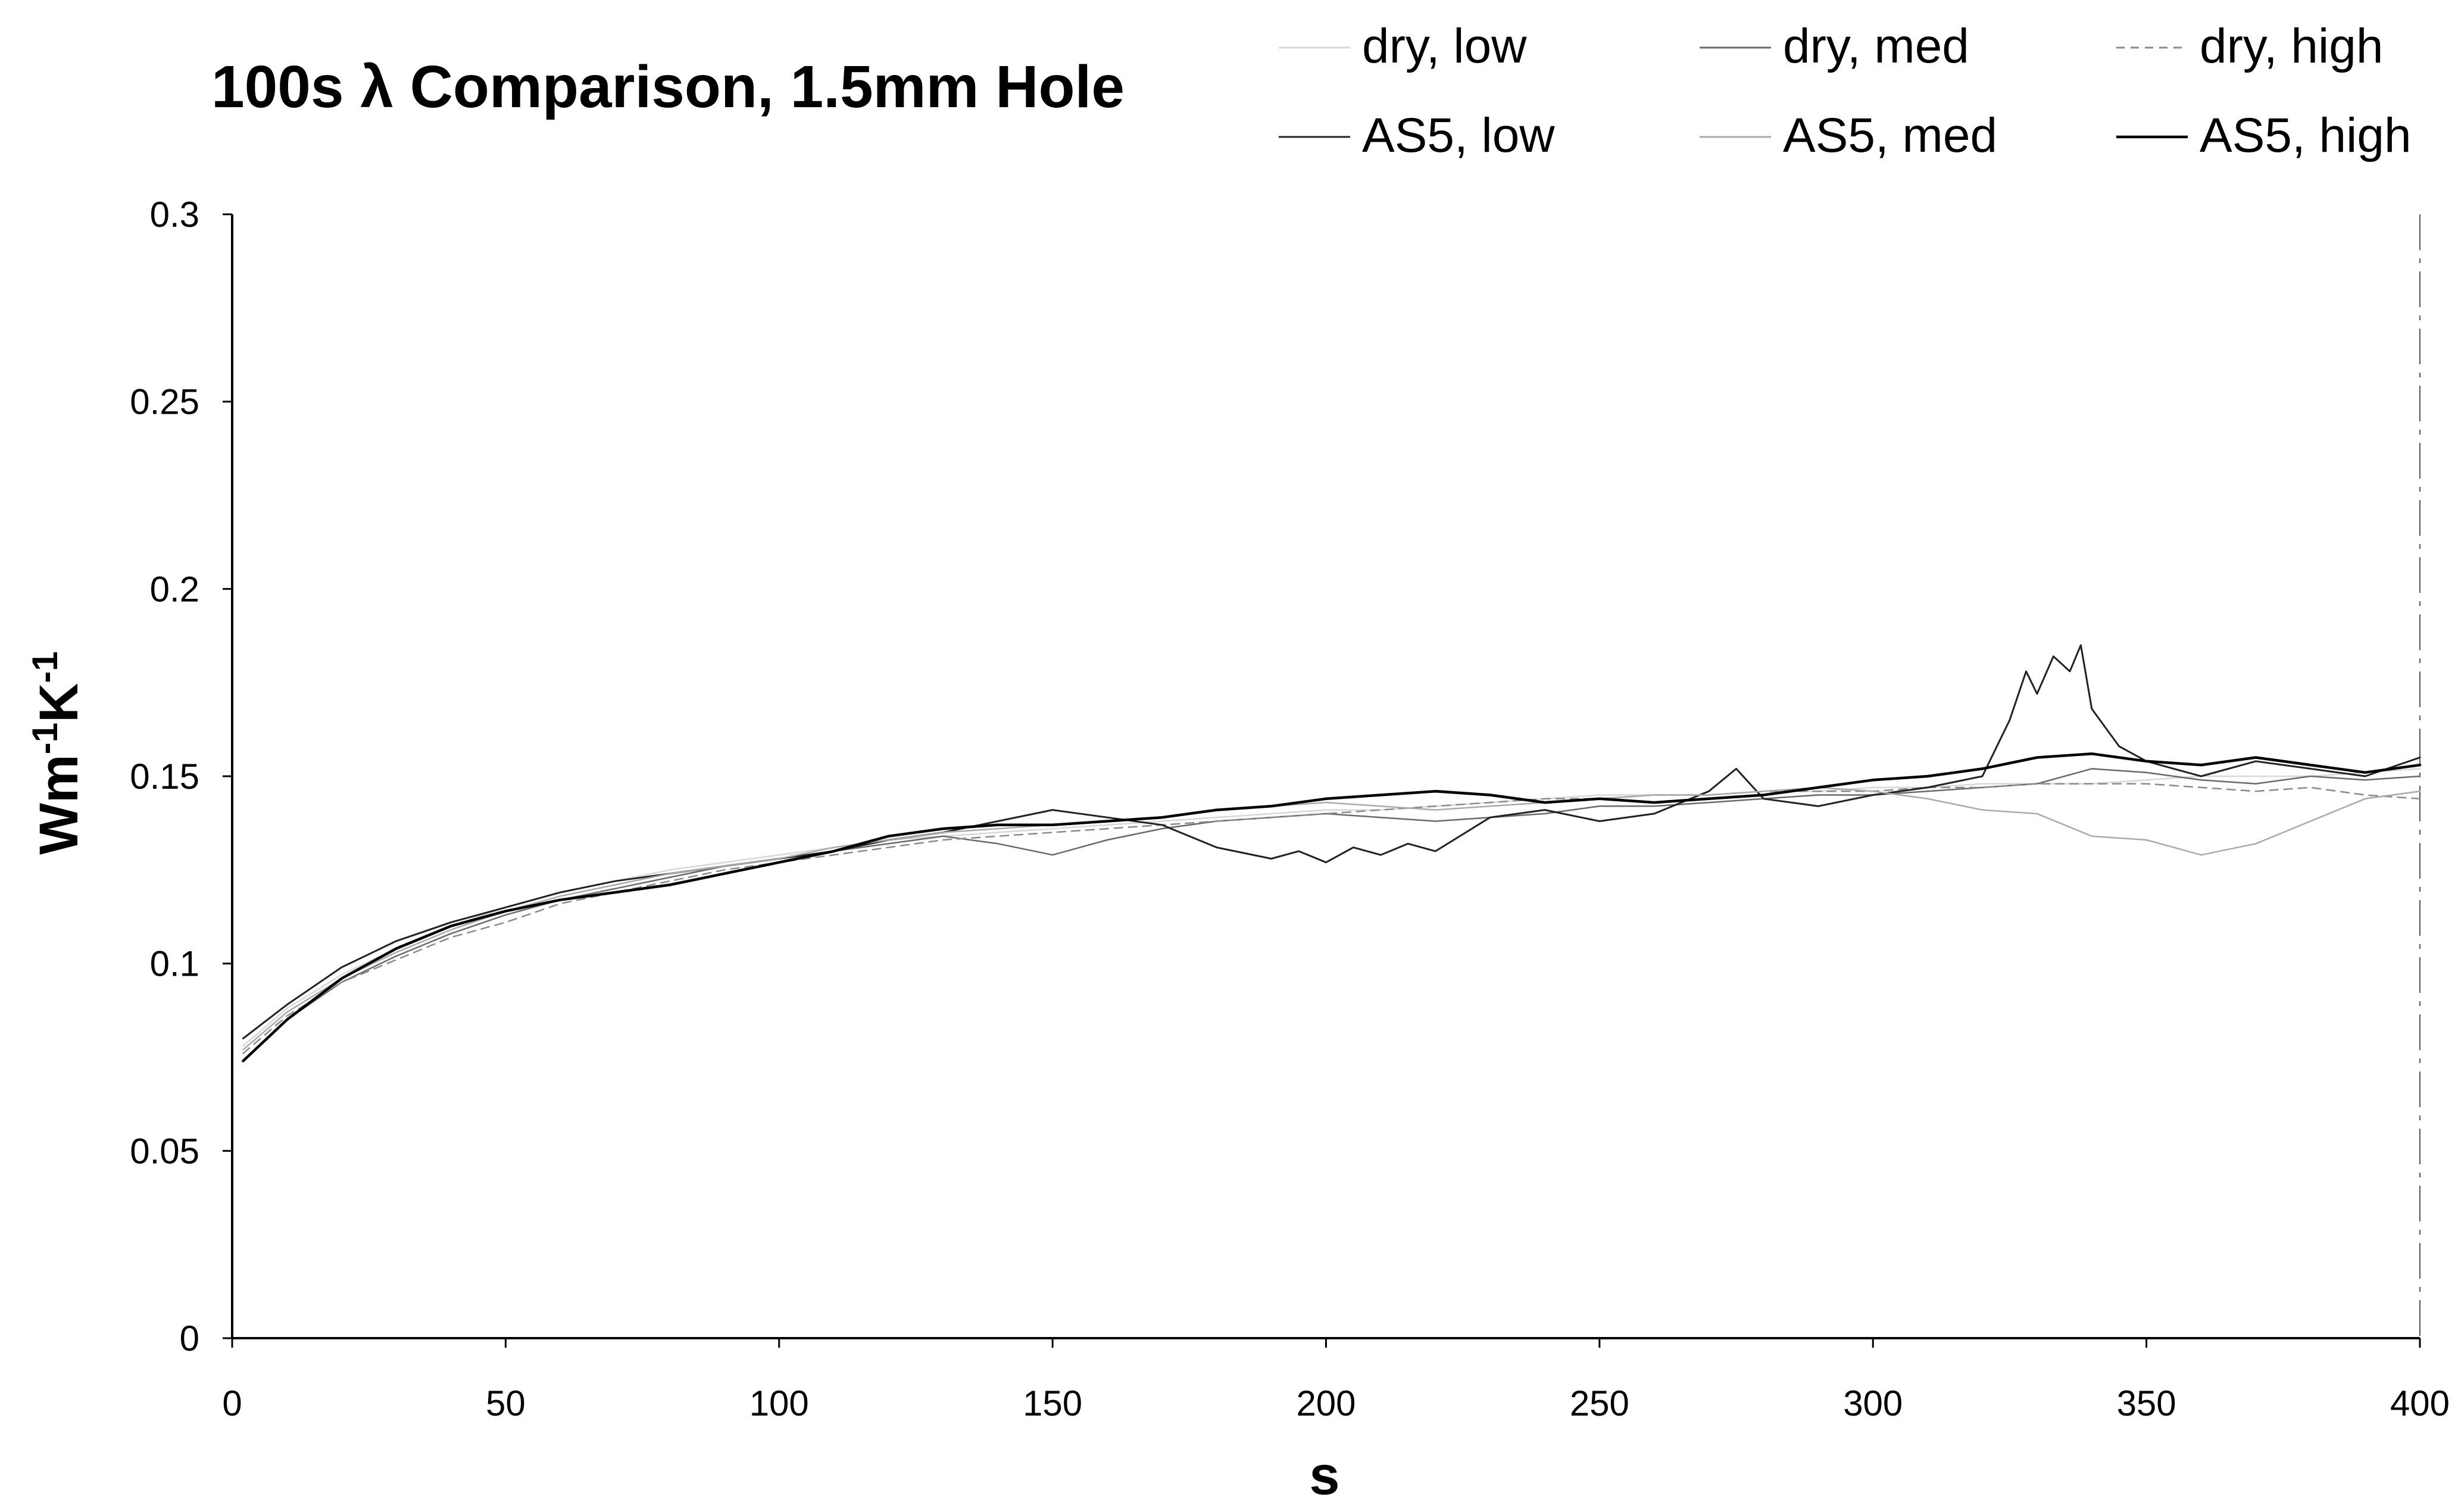 This screenshot has height=1512, width=2458. Describe the element at coordinates (45, 667) in the screenshot. I see `y-axis-label-sup2: -1` at that location.